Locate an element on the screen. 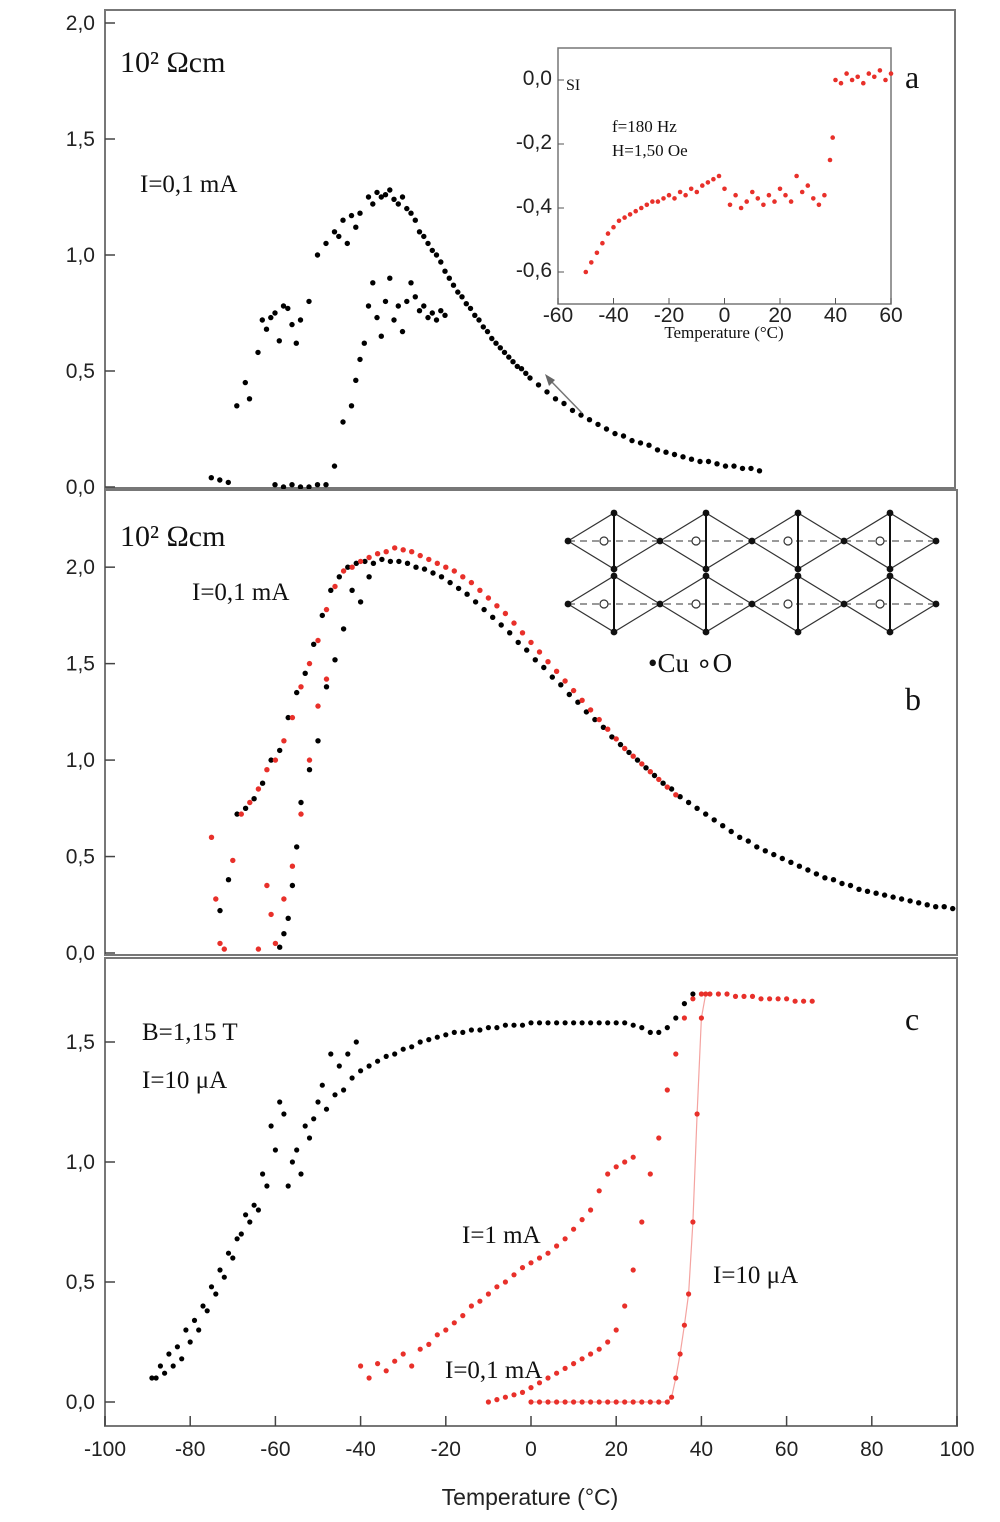 This screenshot has width=1000, height=1522. inset-y-tick-label: -0,6 is located at coordinates (534, 270).